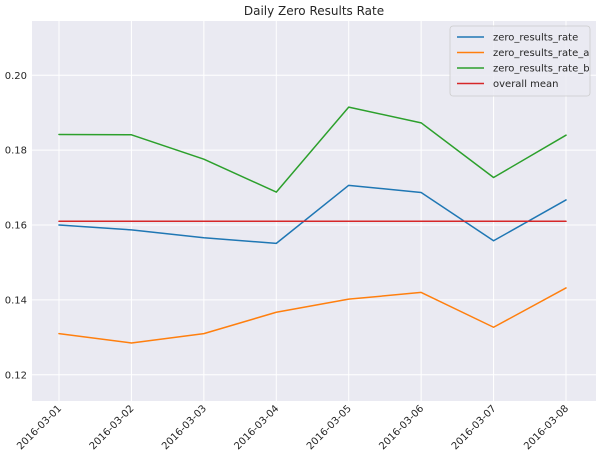 Image resolution: width=598 pixels, height=458 pixels. Describe the element at coordinates (401, 427) in the screenshot. I see `x-tick-label: 2016-03-06` at that location.